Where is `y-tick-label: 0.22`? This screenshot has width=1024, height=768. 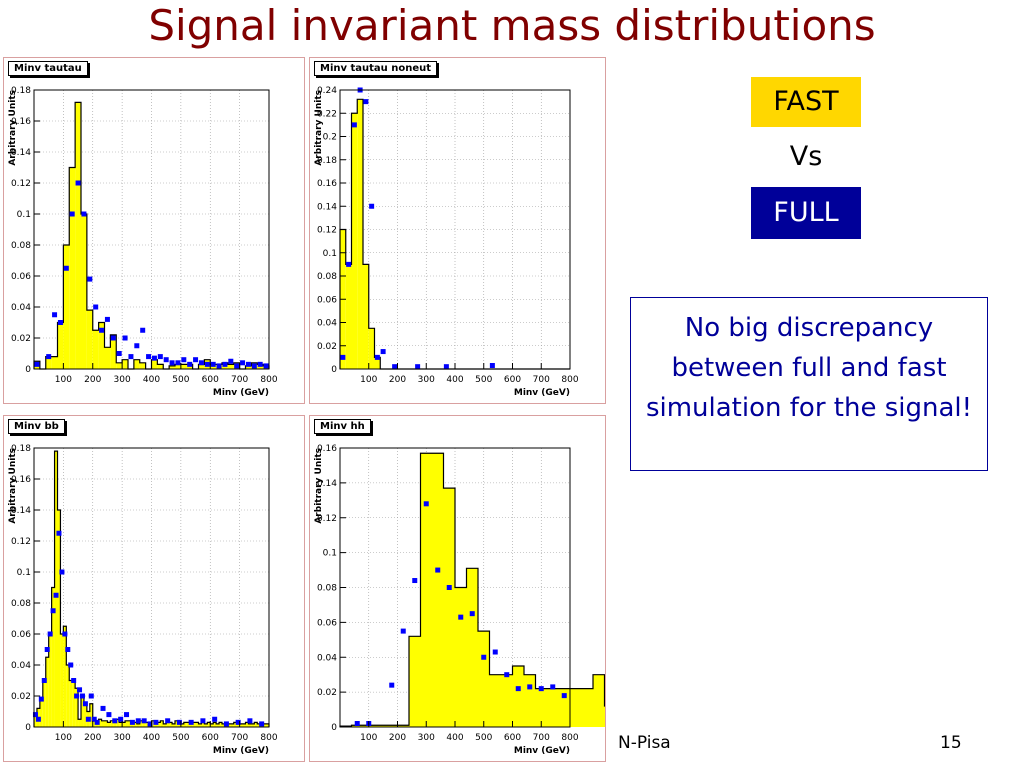
y-tick-label: 0.22 is located at coordinates (327, 114).